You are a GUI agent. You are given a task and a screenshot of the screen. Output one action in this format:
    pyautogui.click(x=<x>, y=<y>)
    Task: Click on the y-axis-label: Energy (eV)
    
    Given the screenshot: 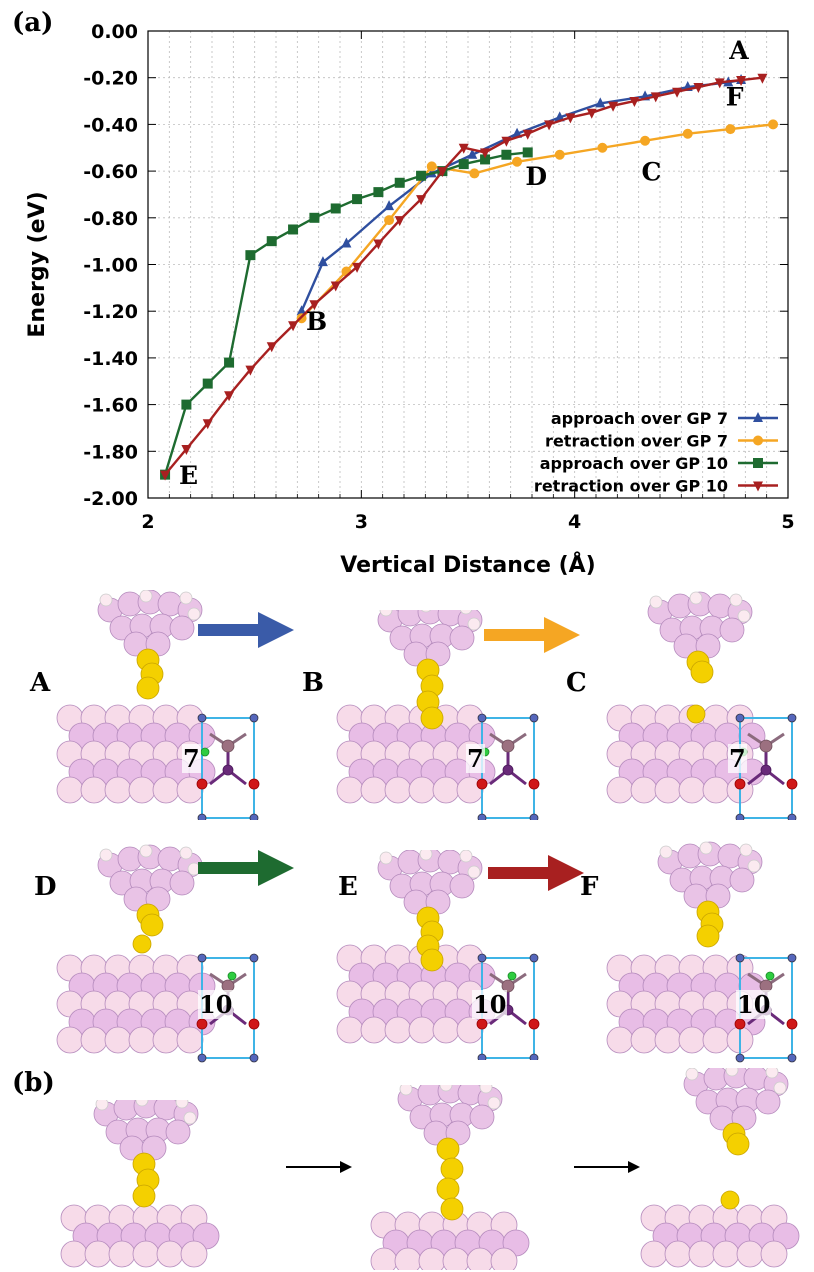 What is the action you would take?
    pyautogui.click(x=37, y=264)
    